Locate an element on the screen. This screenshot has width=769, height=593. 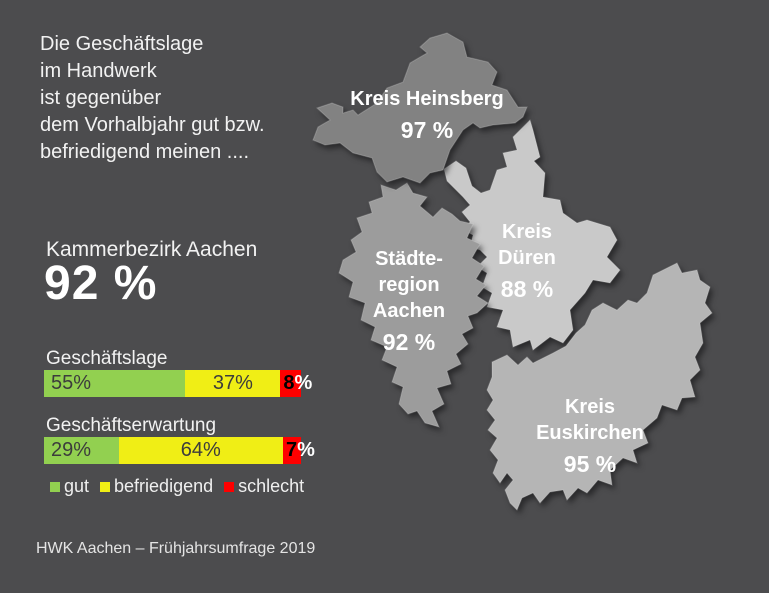
bar-geschaeftserwartung: 29% 64% 7% is located at coordinates (179, 450).